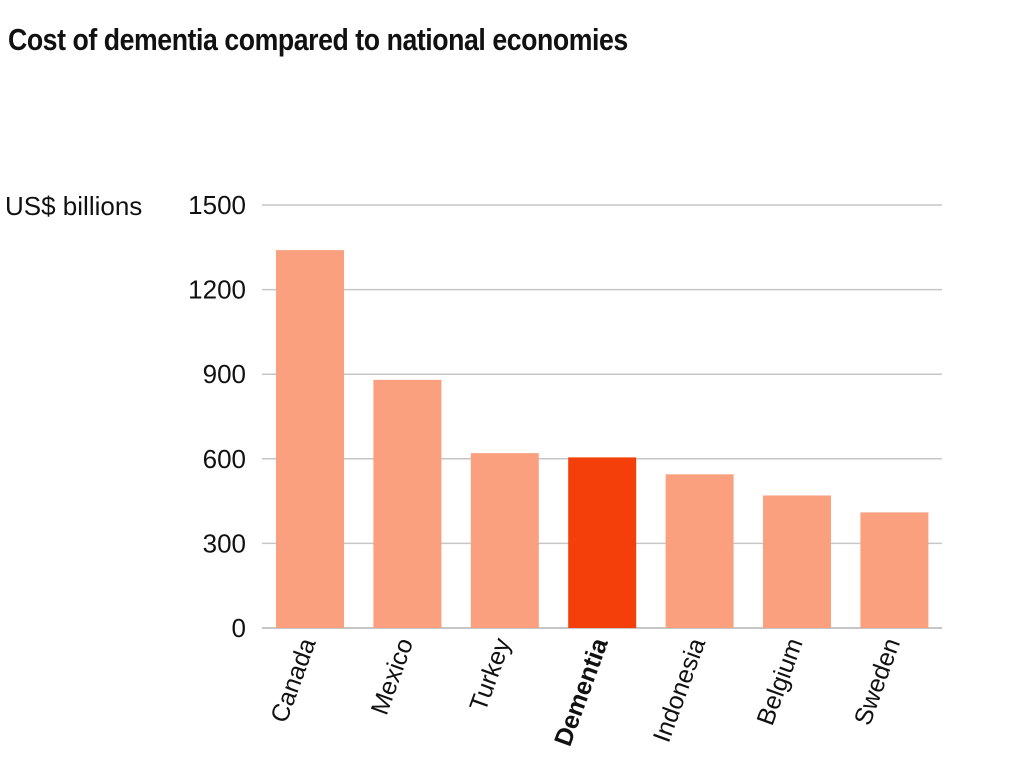  I want to click on y-axis-label: US$ billions, so click(73, 206).